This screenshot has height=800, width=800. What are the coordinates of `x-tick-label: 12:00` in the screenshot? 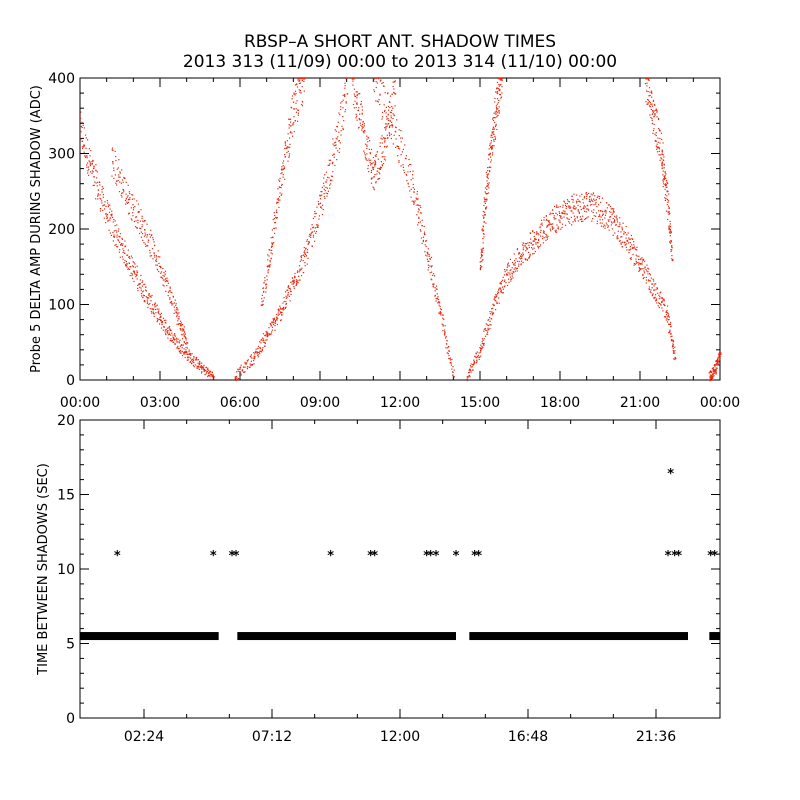 It's located at (400, 403).